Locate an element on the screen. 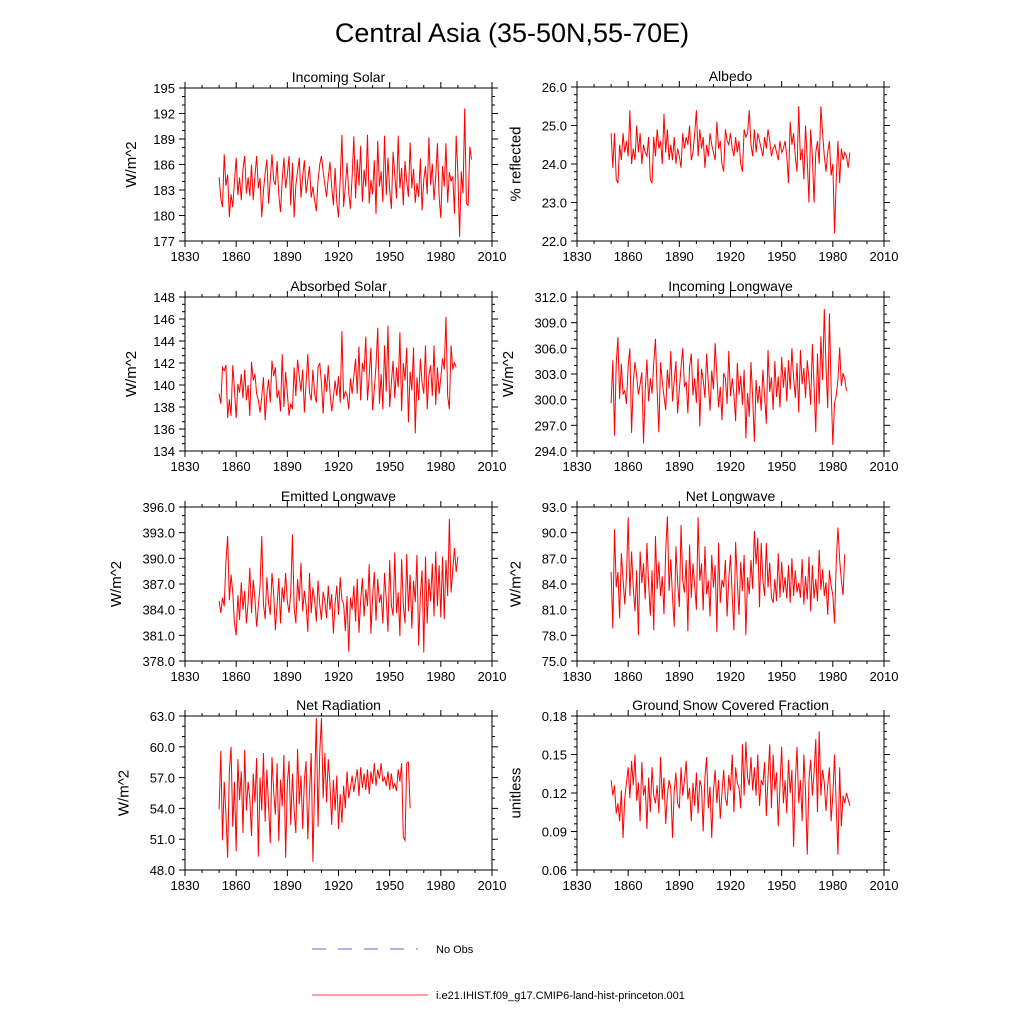 Image resolution: width=1024 pixels, height=1024 pixels. panel-title: Ground Snow Covered Fraction is located at coordinates (730, 705).